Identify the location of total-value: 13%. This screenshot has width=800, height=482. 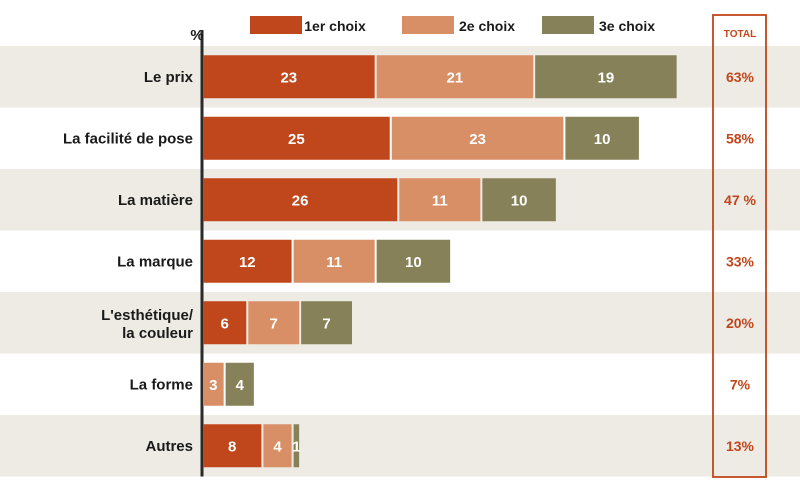
(740, 446).